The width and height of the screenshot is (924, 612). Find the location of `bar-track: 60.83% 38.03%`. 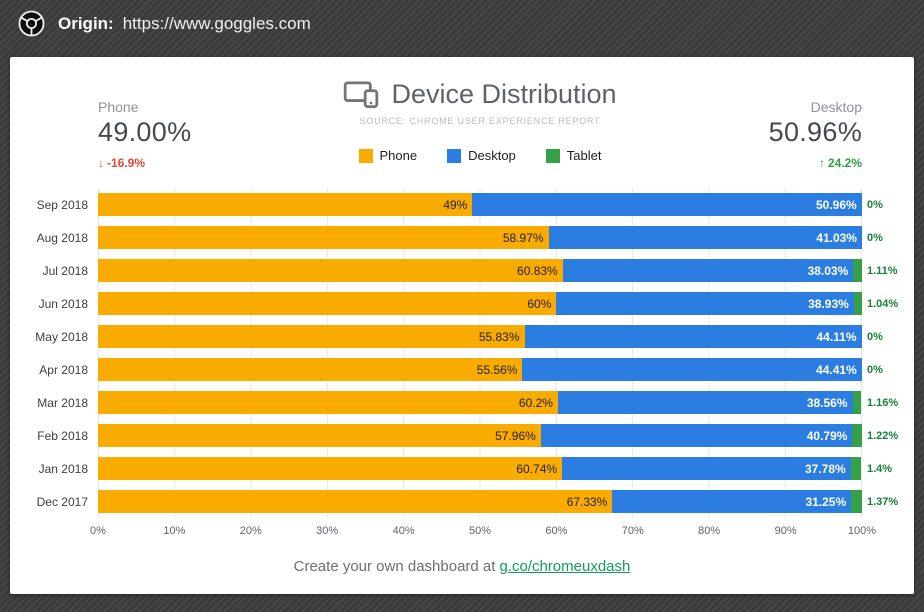

bar-track: 60.83% 38.03% is located at coordinates (480, 270).